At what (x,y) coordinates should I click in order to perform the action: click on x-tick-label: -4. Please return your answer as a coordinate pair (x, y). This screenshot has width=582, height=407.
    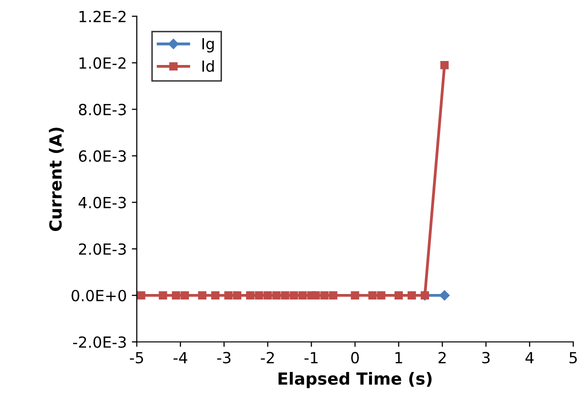
    Looking at the image, I should click on (181, 358).